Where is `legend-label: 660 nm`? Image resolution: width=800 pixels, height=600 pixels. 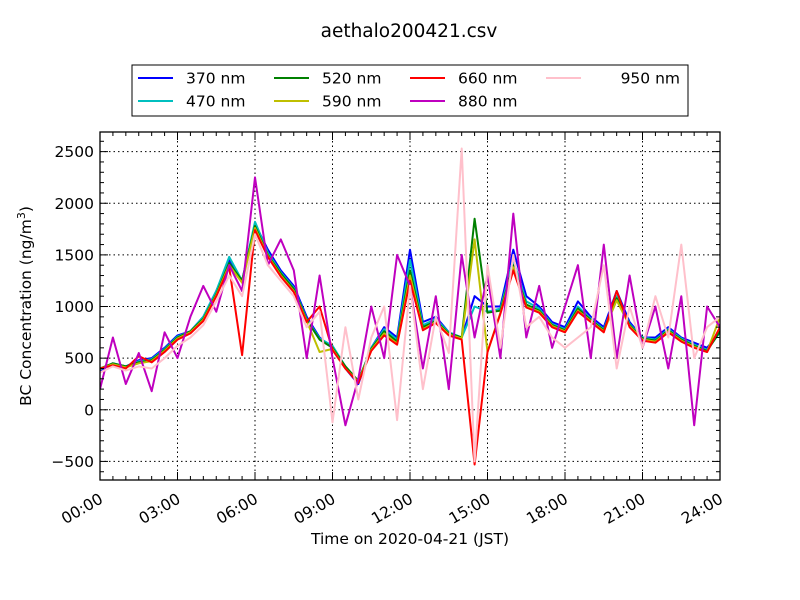 legend-label: 660 nm is located at coordinates (487, 79).